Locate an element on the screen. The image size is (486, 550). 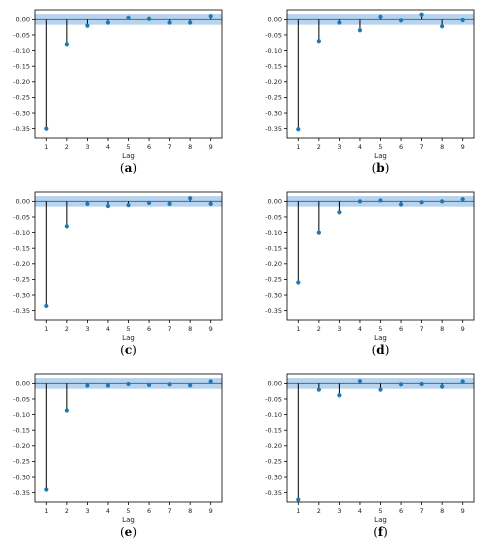
panel-caption: (f) is located at coordinates (380, 532).